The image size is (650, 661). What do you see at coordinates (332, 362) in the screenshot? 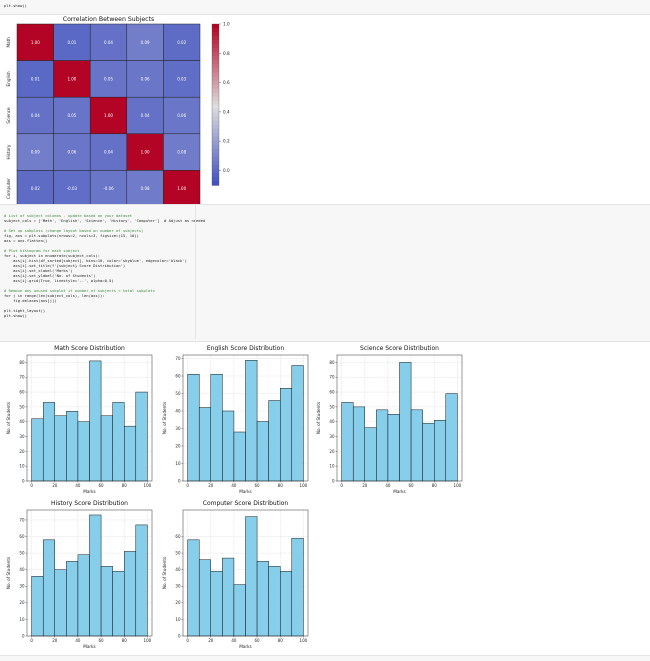
I see `y-tick-label: 80` at bounding box center [332, 362].